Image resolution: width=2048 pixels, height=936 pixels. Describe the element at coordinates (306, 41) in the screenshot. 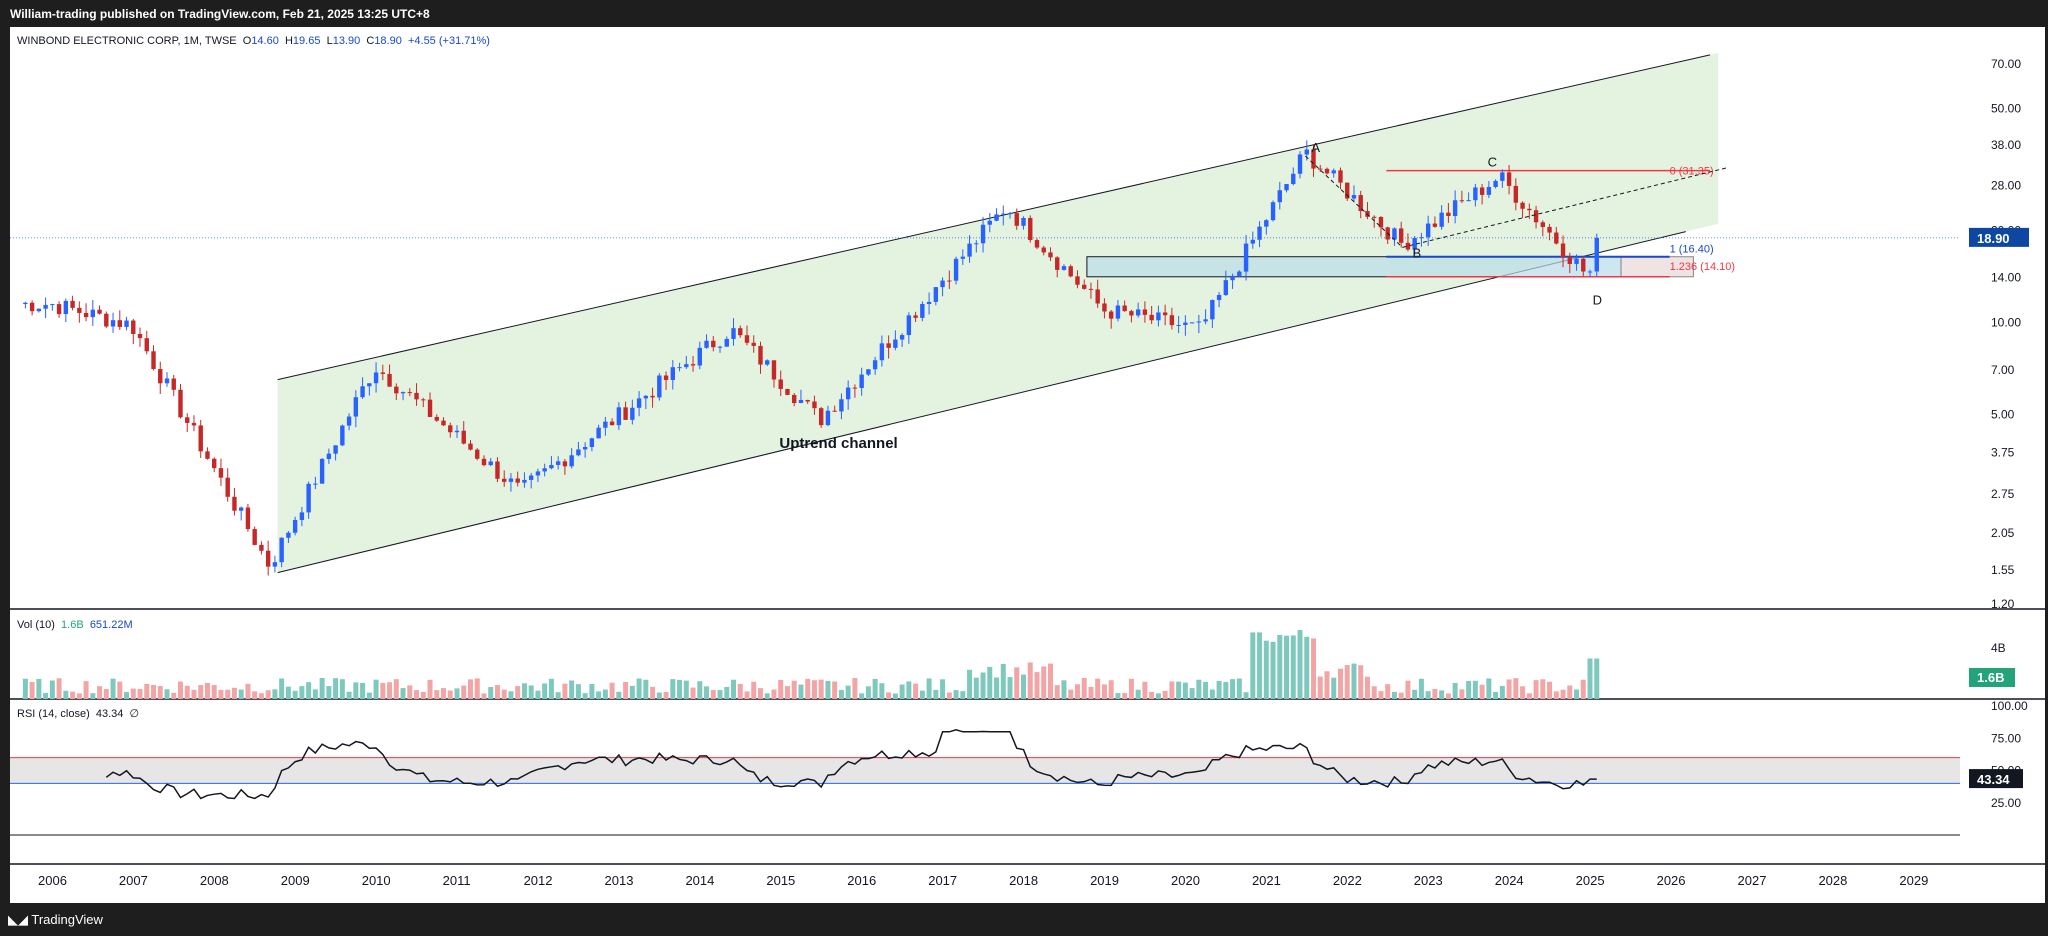

I see `high-value: 19.65` at that location.